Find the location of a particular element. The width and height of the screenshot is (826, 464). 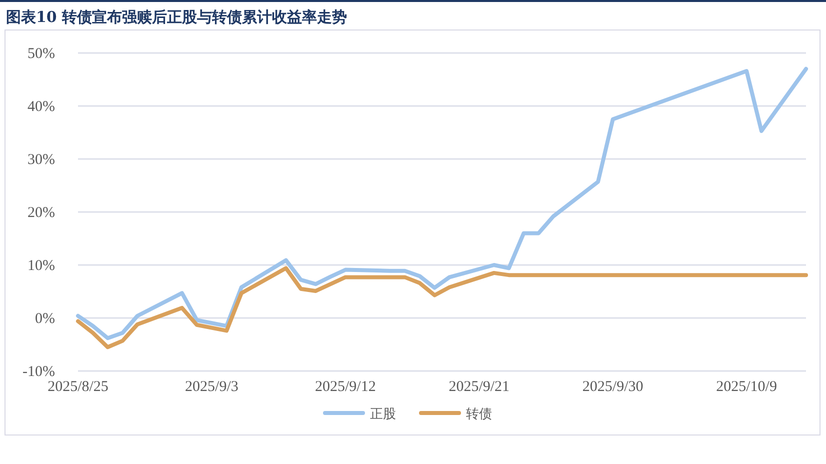

y-tick-label: 0% is located at coordinates (45, 319).